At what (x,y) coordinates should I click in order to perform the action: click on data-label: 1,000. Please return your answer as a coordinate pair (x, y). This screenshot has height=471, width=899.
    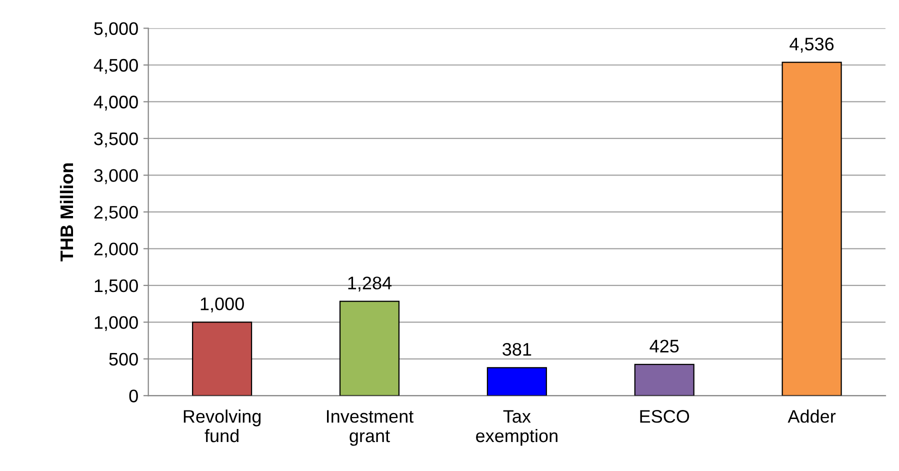
    Looking at the image, I should click on (222, 304).